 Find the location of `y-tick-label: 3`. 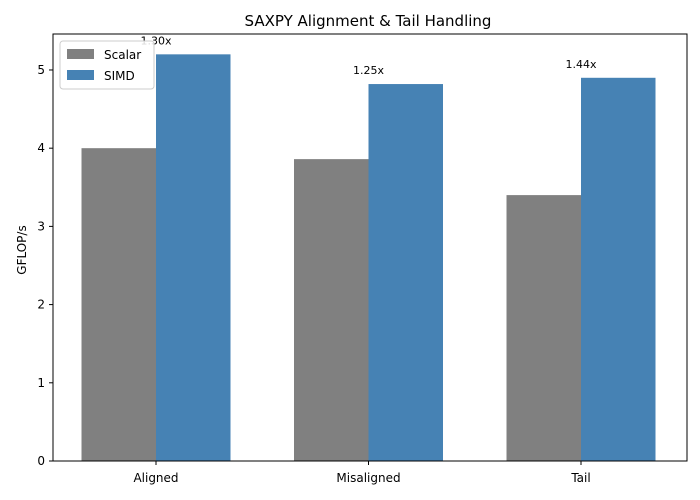

y-tick-label: 3 is located at coordinates (41, 226).